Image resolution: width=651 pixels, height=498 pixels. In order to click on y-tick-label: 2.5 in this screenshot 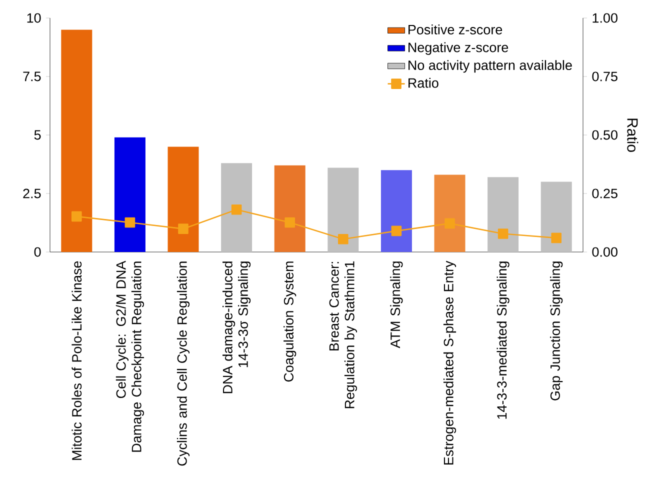, I will do `click(32, 193)`.